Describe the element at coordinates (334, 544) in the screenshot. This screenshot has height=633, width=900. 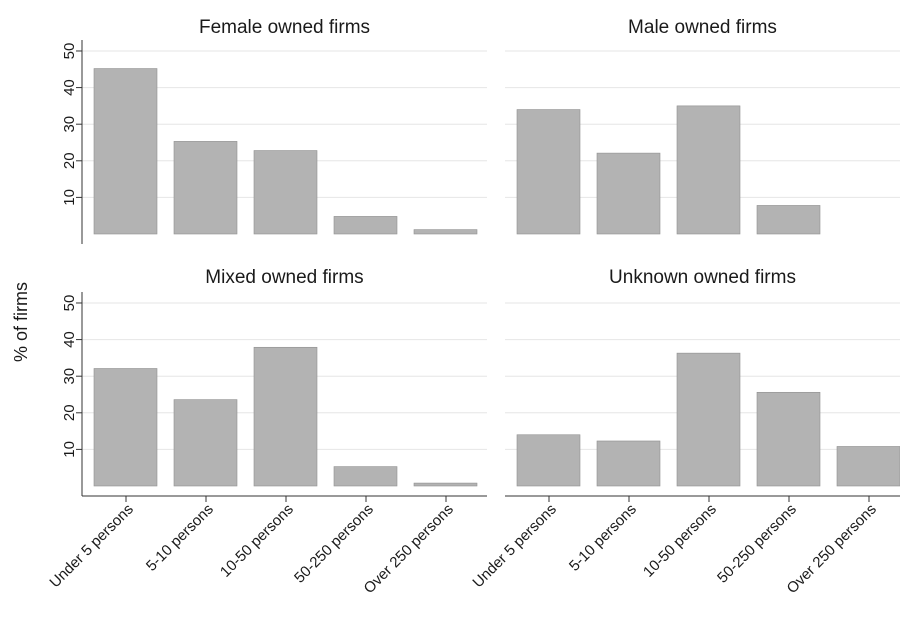
I see `x-tick-label-p2-3: 50-250 persons` at that location.